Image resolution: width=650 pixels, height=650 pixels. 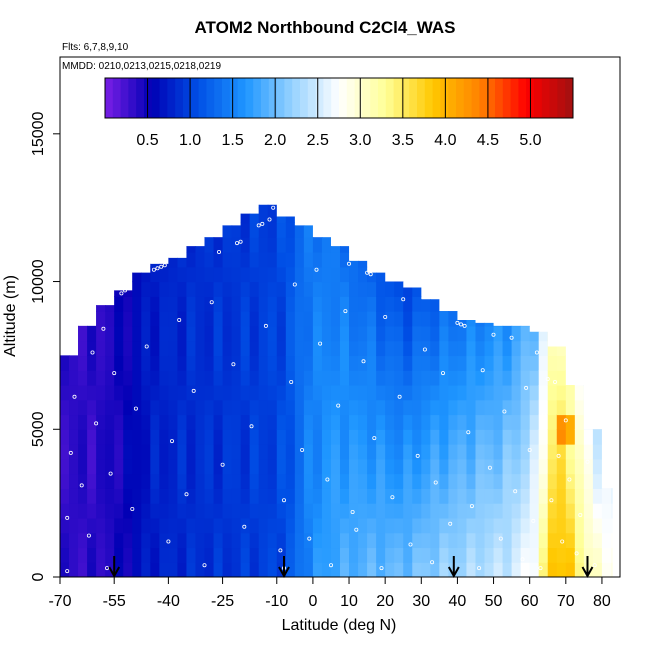 What do you see at coordinates (284, 567) in the screenshot?
I see `arrow-marker` at bounding box center [284, 567].